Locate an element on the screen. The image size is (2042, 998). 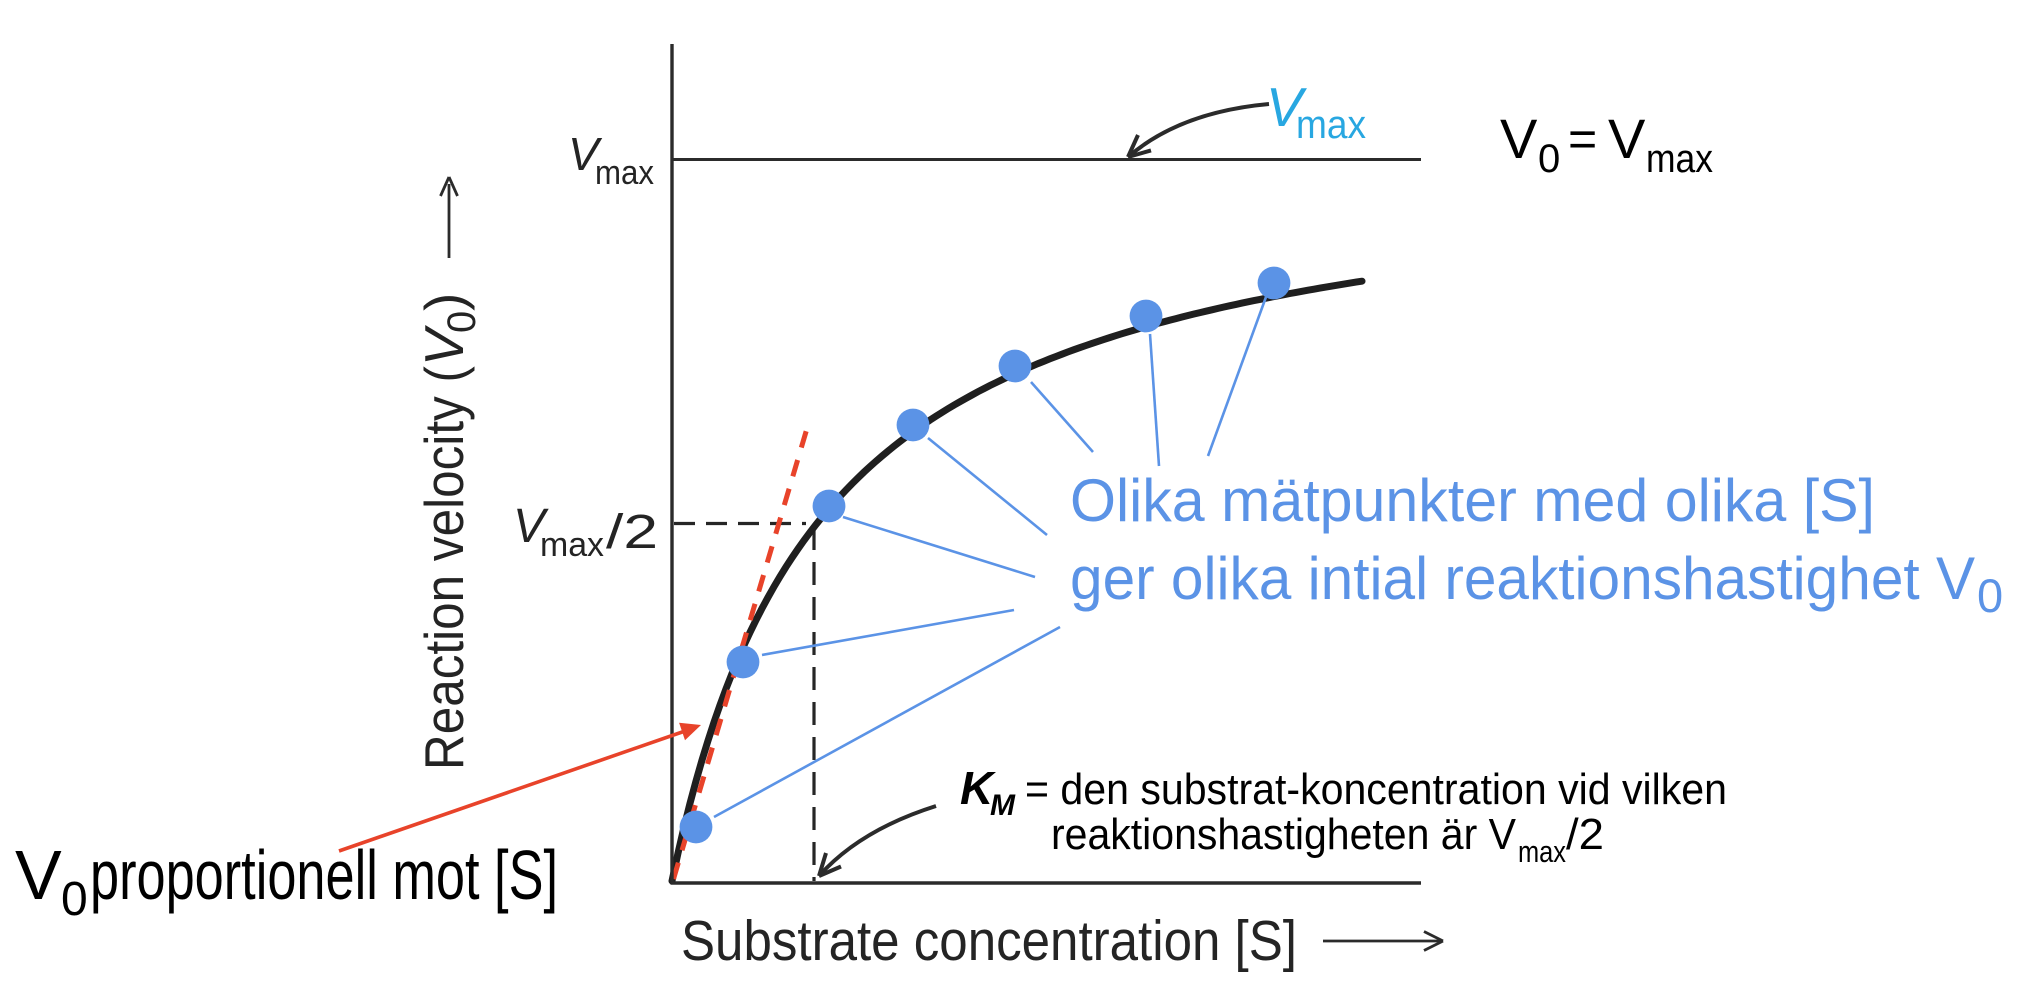
svg-text:= den substrat-koncentration v: = den substrat-koncentration vid vilken is located at coordinates (1376, 789).